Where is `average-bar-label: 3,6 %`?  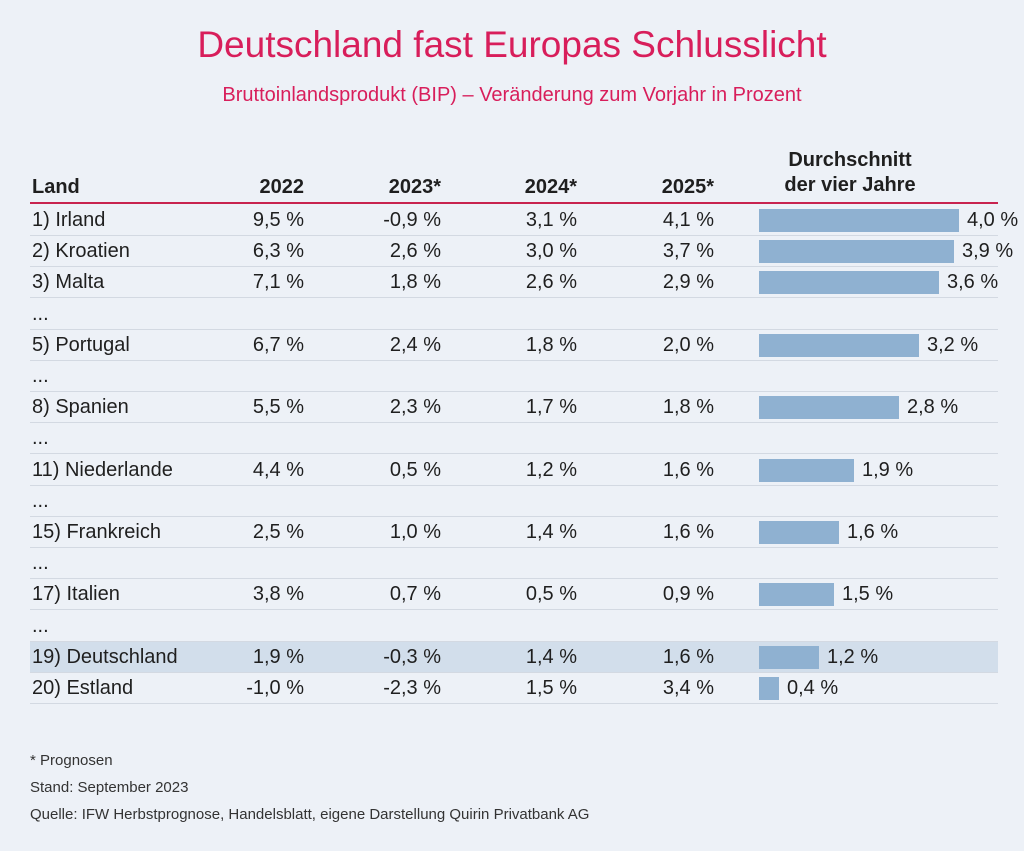 average-bar-label: 3,6 % is located at coordinates (973, 282).